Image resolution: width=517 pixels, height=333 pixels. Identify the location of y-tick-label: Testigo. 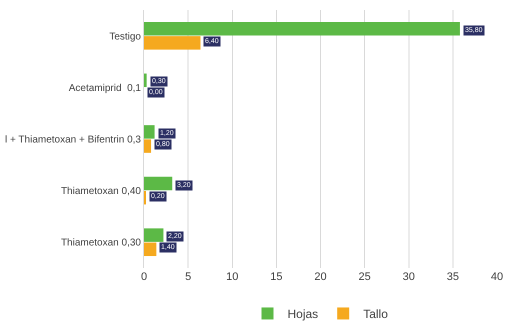
(125, 36).